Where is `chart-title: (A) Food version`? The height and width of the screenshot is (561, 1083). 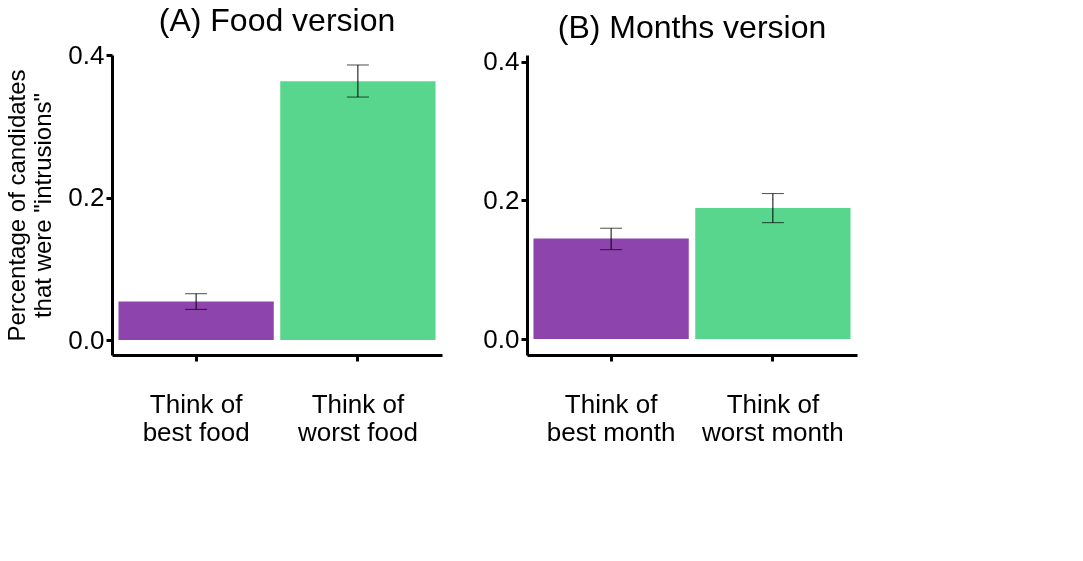
chart-title: (A) Food version is located at coordinates (277, 20).